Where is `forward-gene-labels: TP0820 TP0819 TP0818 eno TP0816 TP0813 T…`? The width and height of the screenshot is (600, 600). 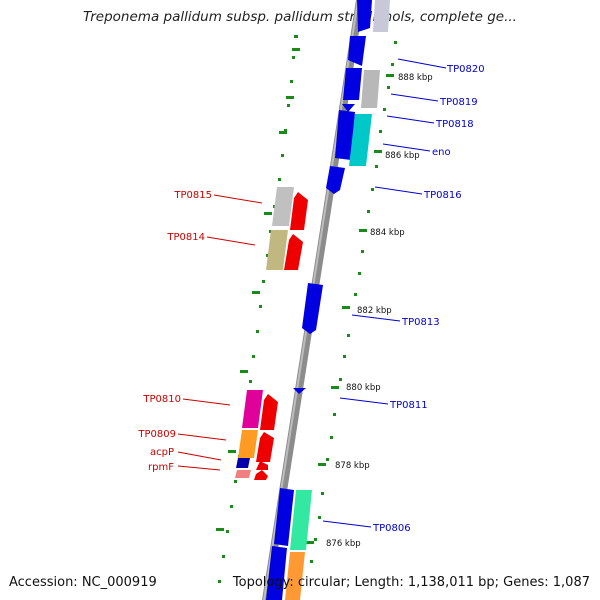 forward-gene-labels: TP0820 TP0819 TP0818 eno TP0816 TP0813 T… is located at coordinates (428, 299).